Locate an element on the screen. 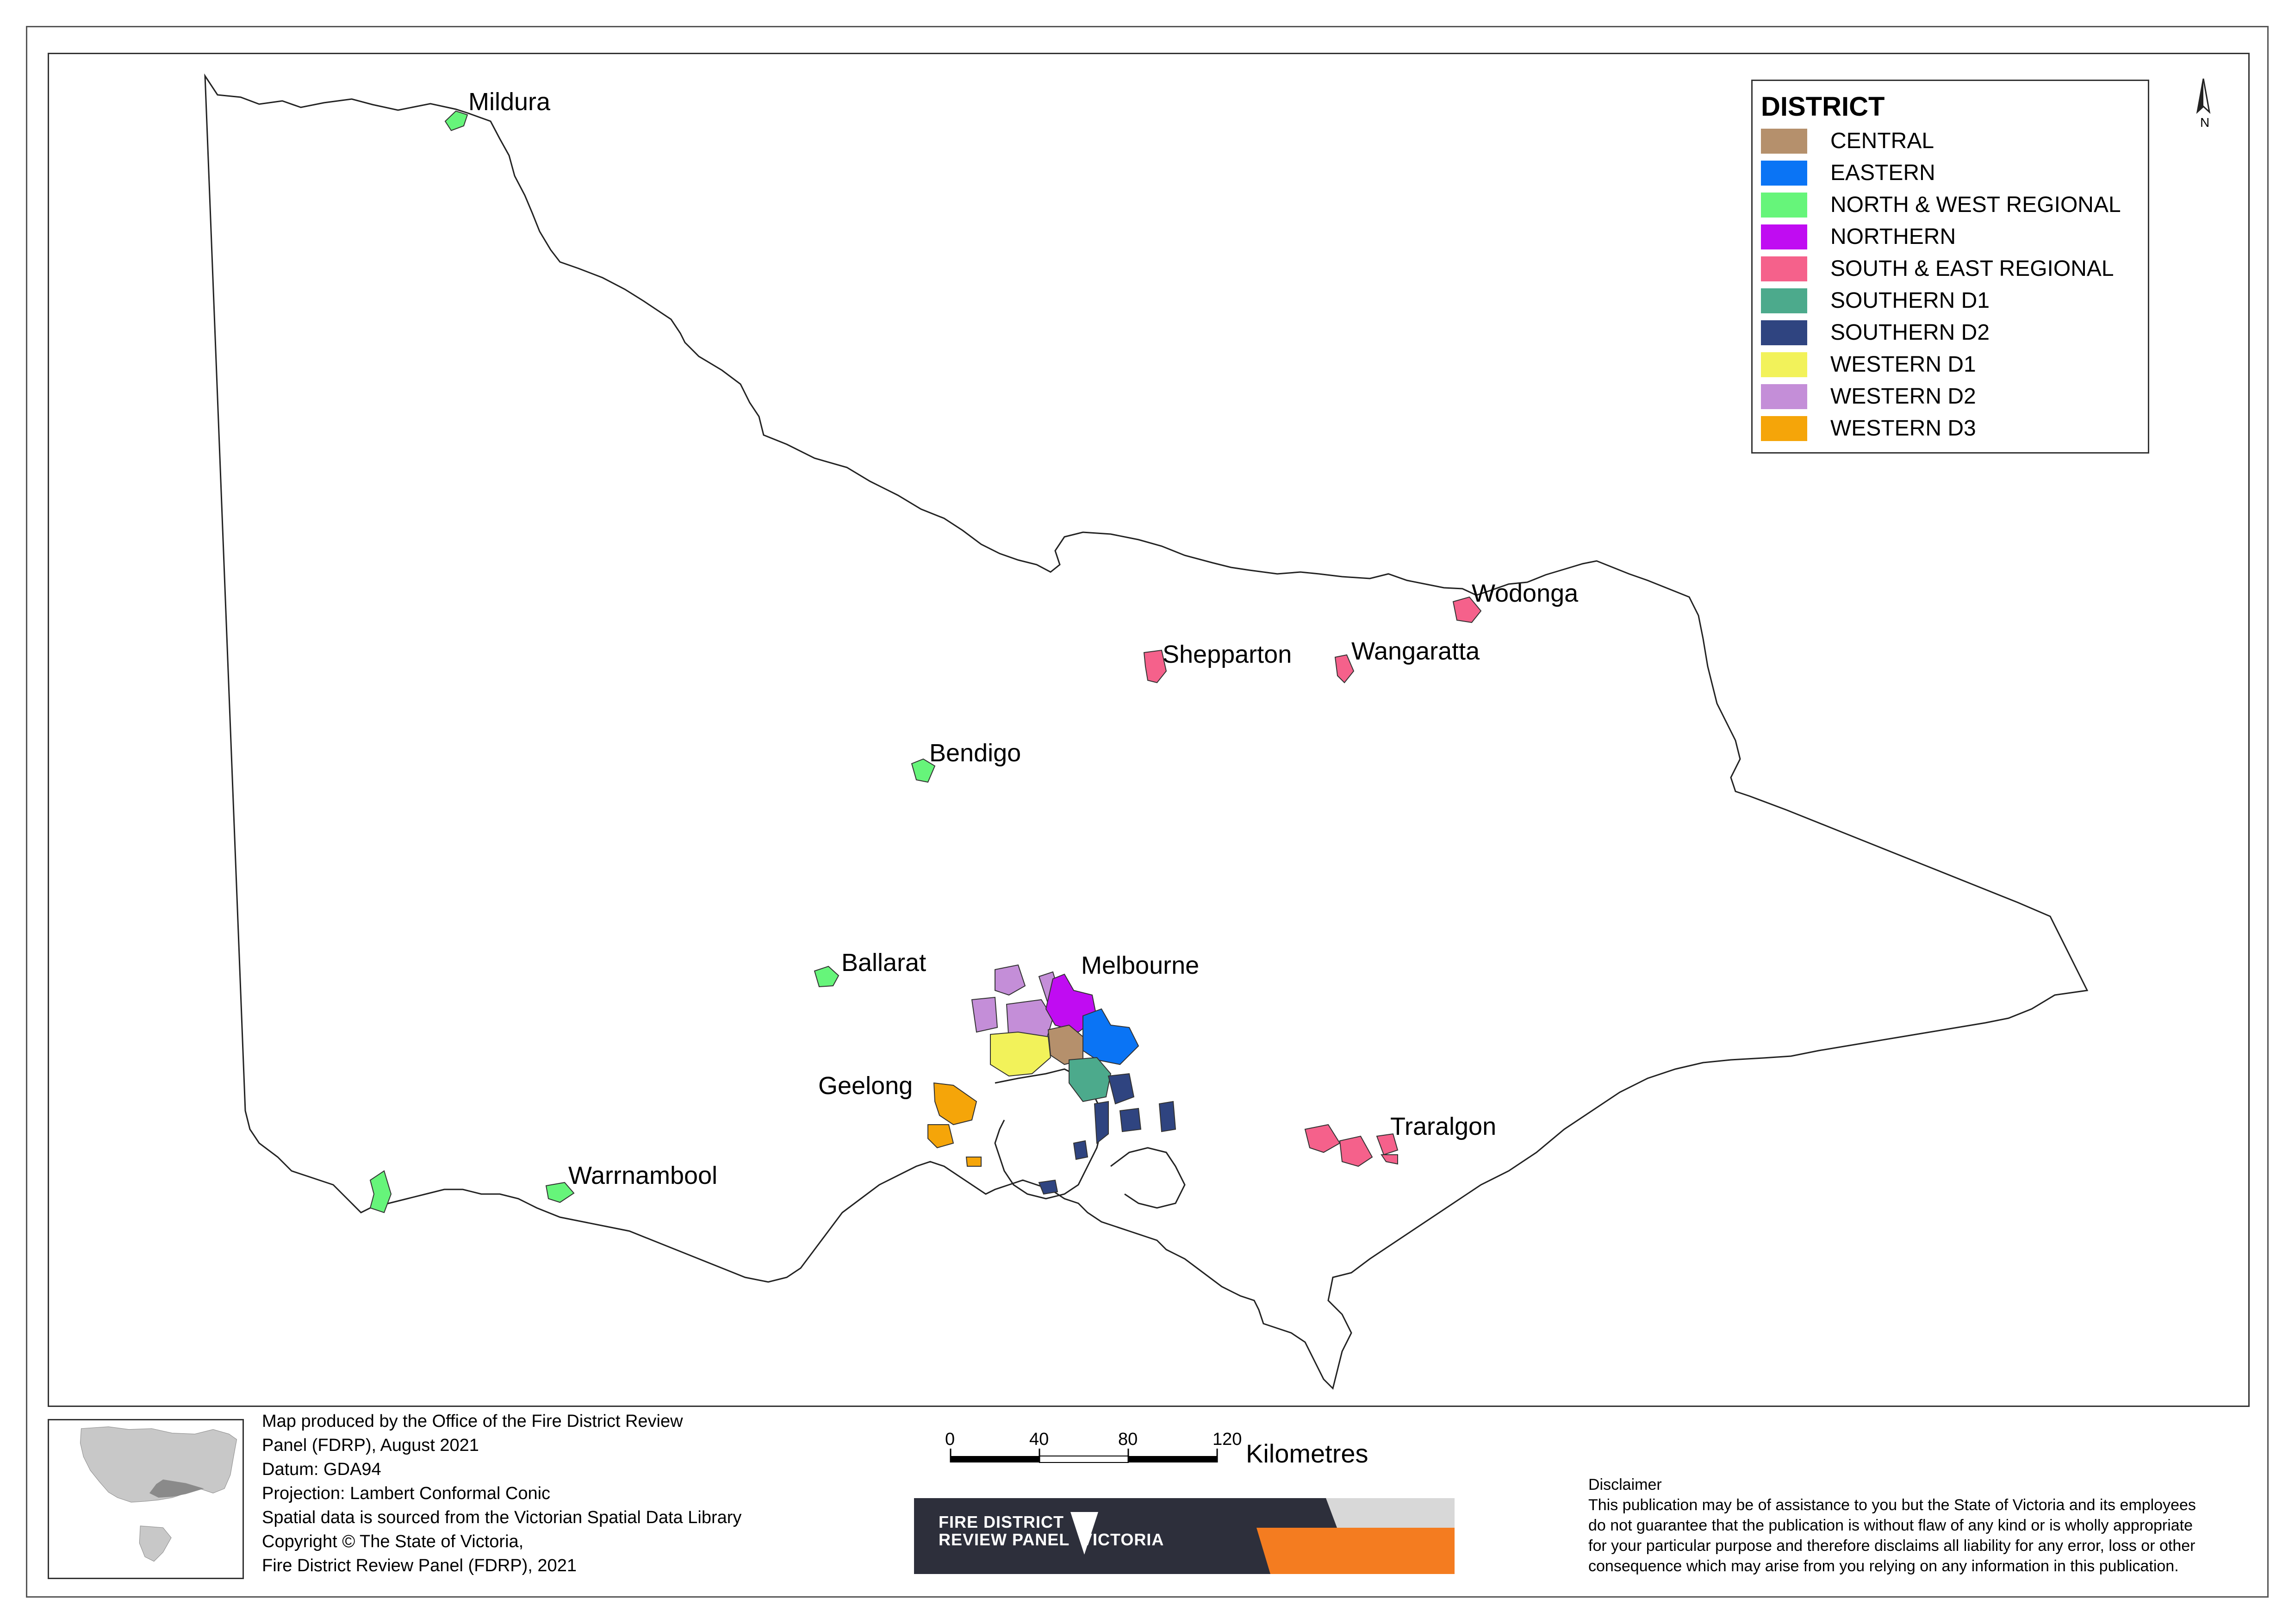  legend-label: SOUTHERN D2 is located at coordinates (1910, 332).